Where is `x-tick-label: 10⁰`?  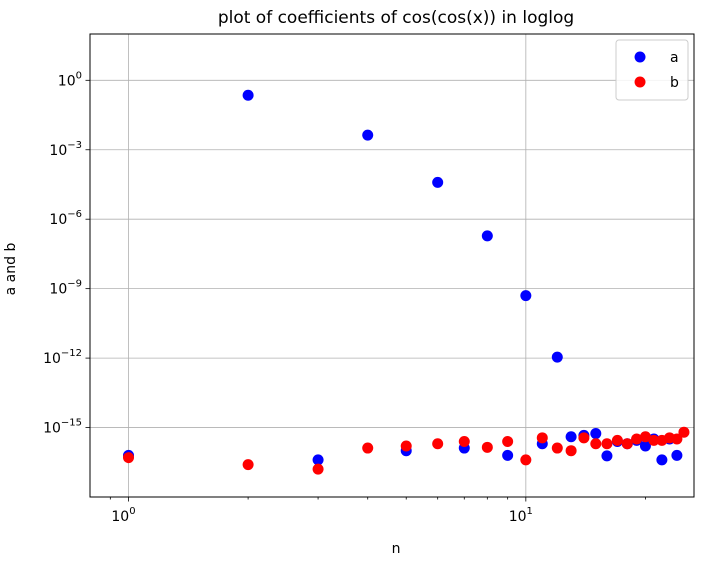
x-tick-label: 10⁰ is located at coordinates (123, 515).